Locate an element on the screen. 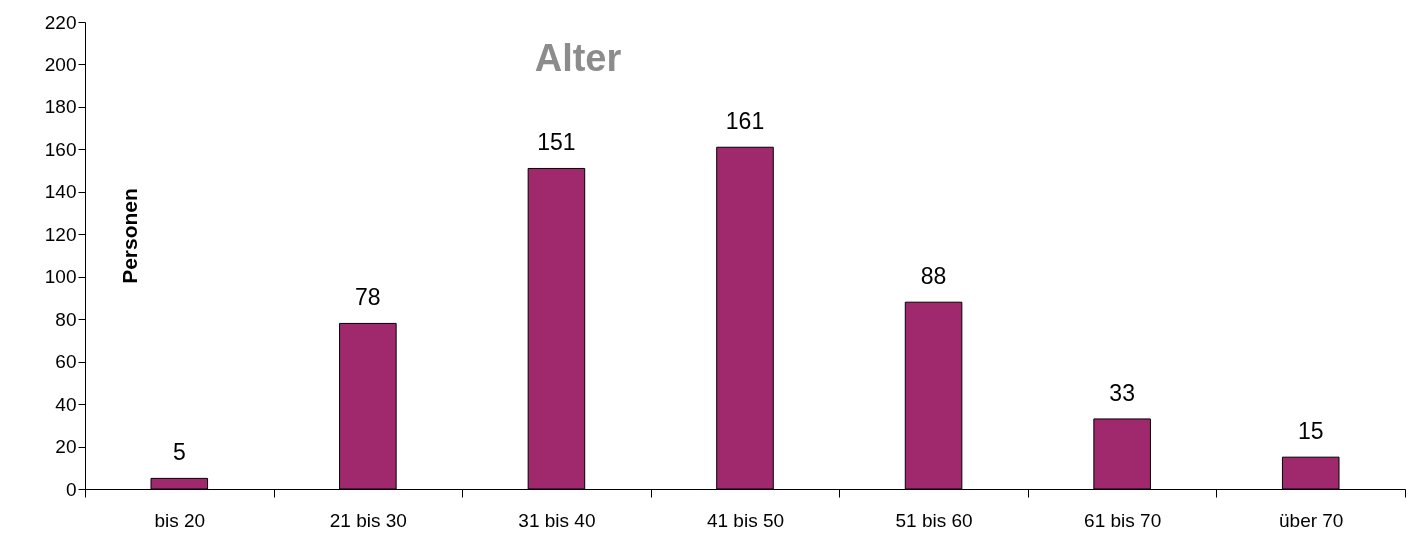 This screenshot has height=545, width=1418. data-label: 78 is located at coordinates (368, 297).